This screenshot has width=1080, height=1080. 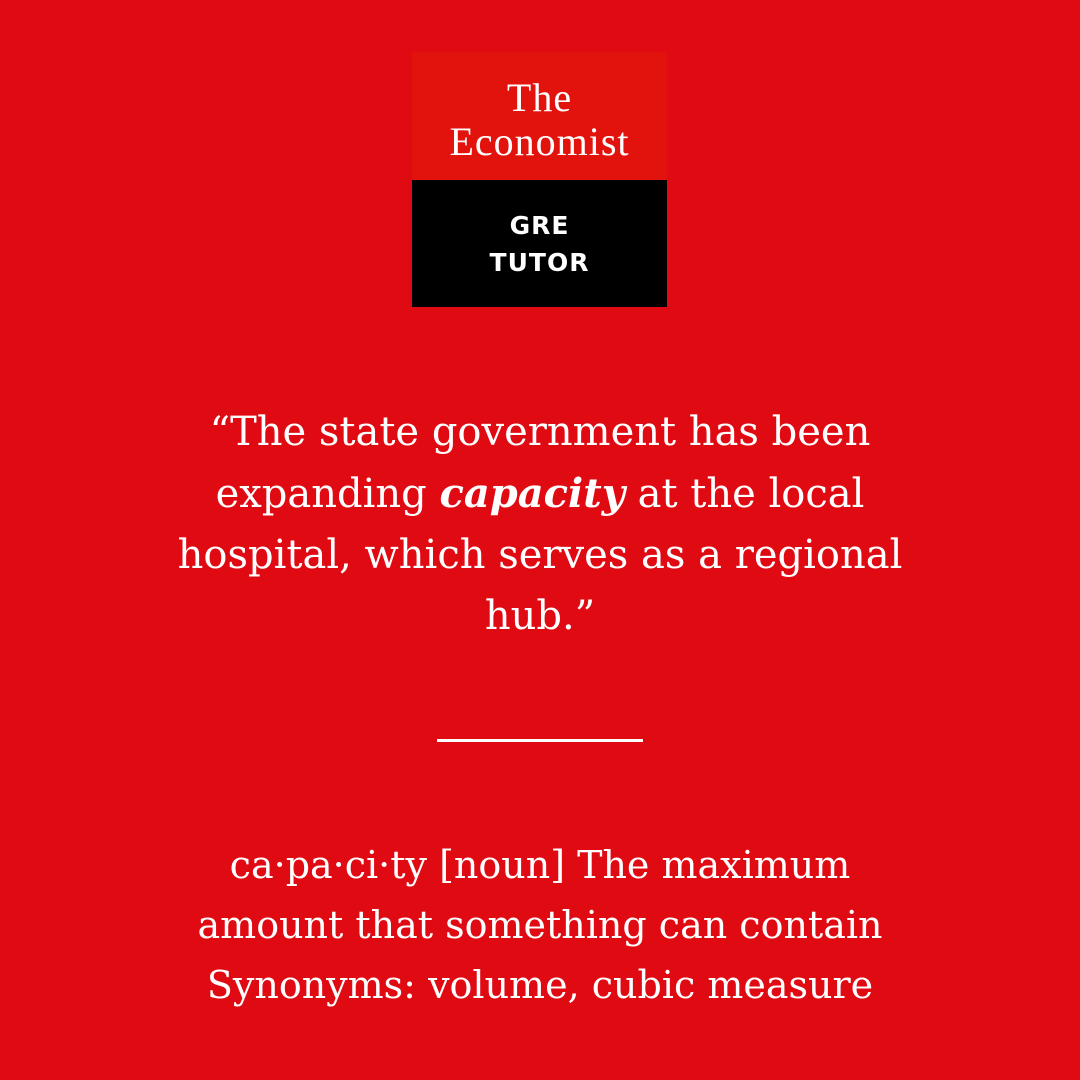 I want to click on economist-gre-tutor-logo: The Economist GRE TUTOR, so click(x=539, y=179).